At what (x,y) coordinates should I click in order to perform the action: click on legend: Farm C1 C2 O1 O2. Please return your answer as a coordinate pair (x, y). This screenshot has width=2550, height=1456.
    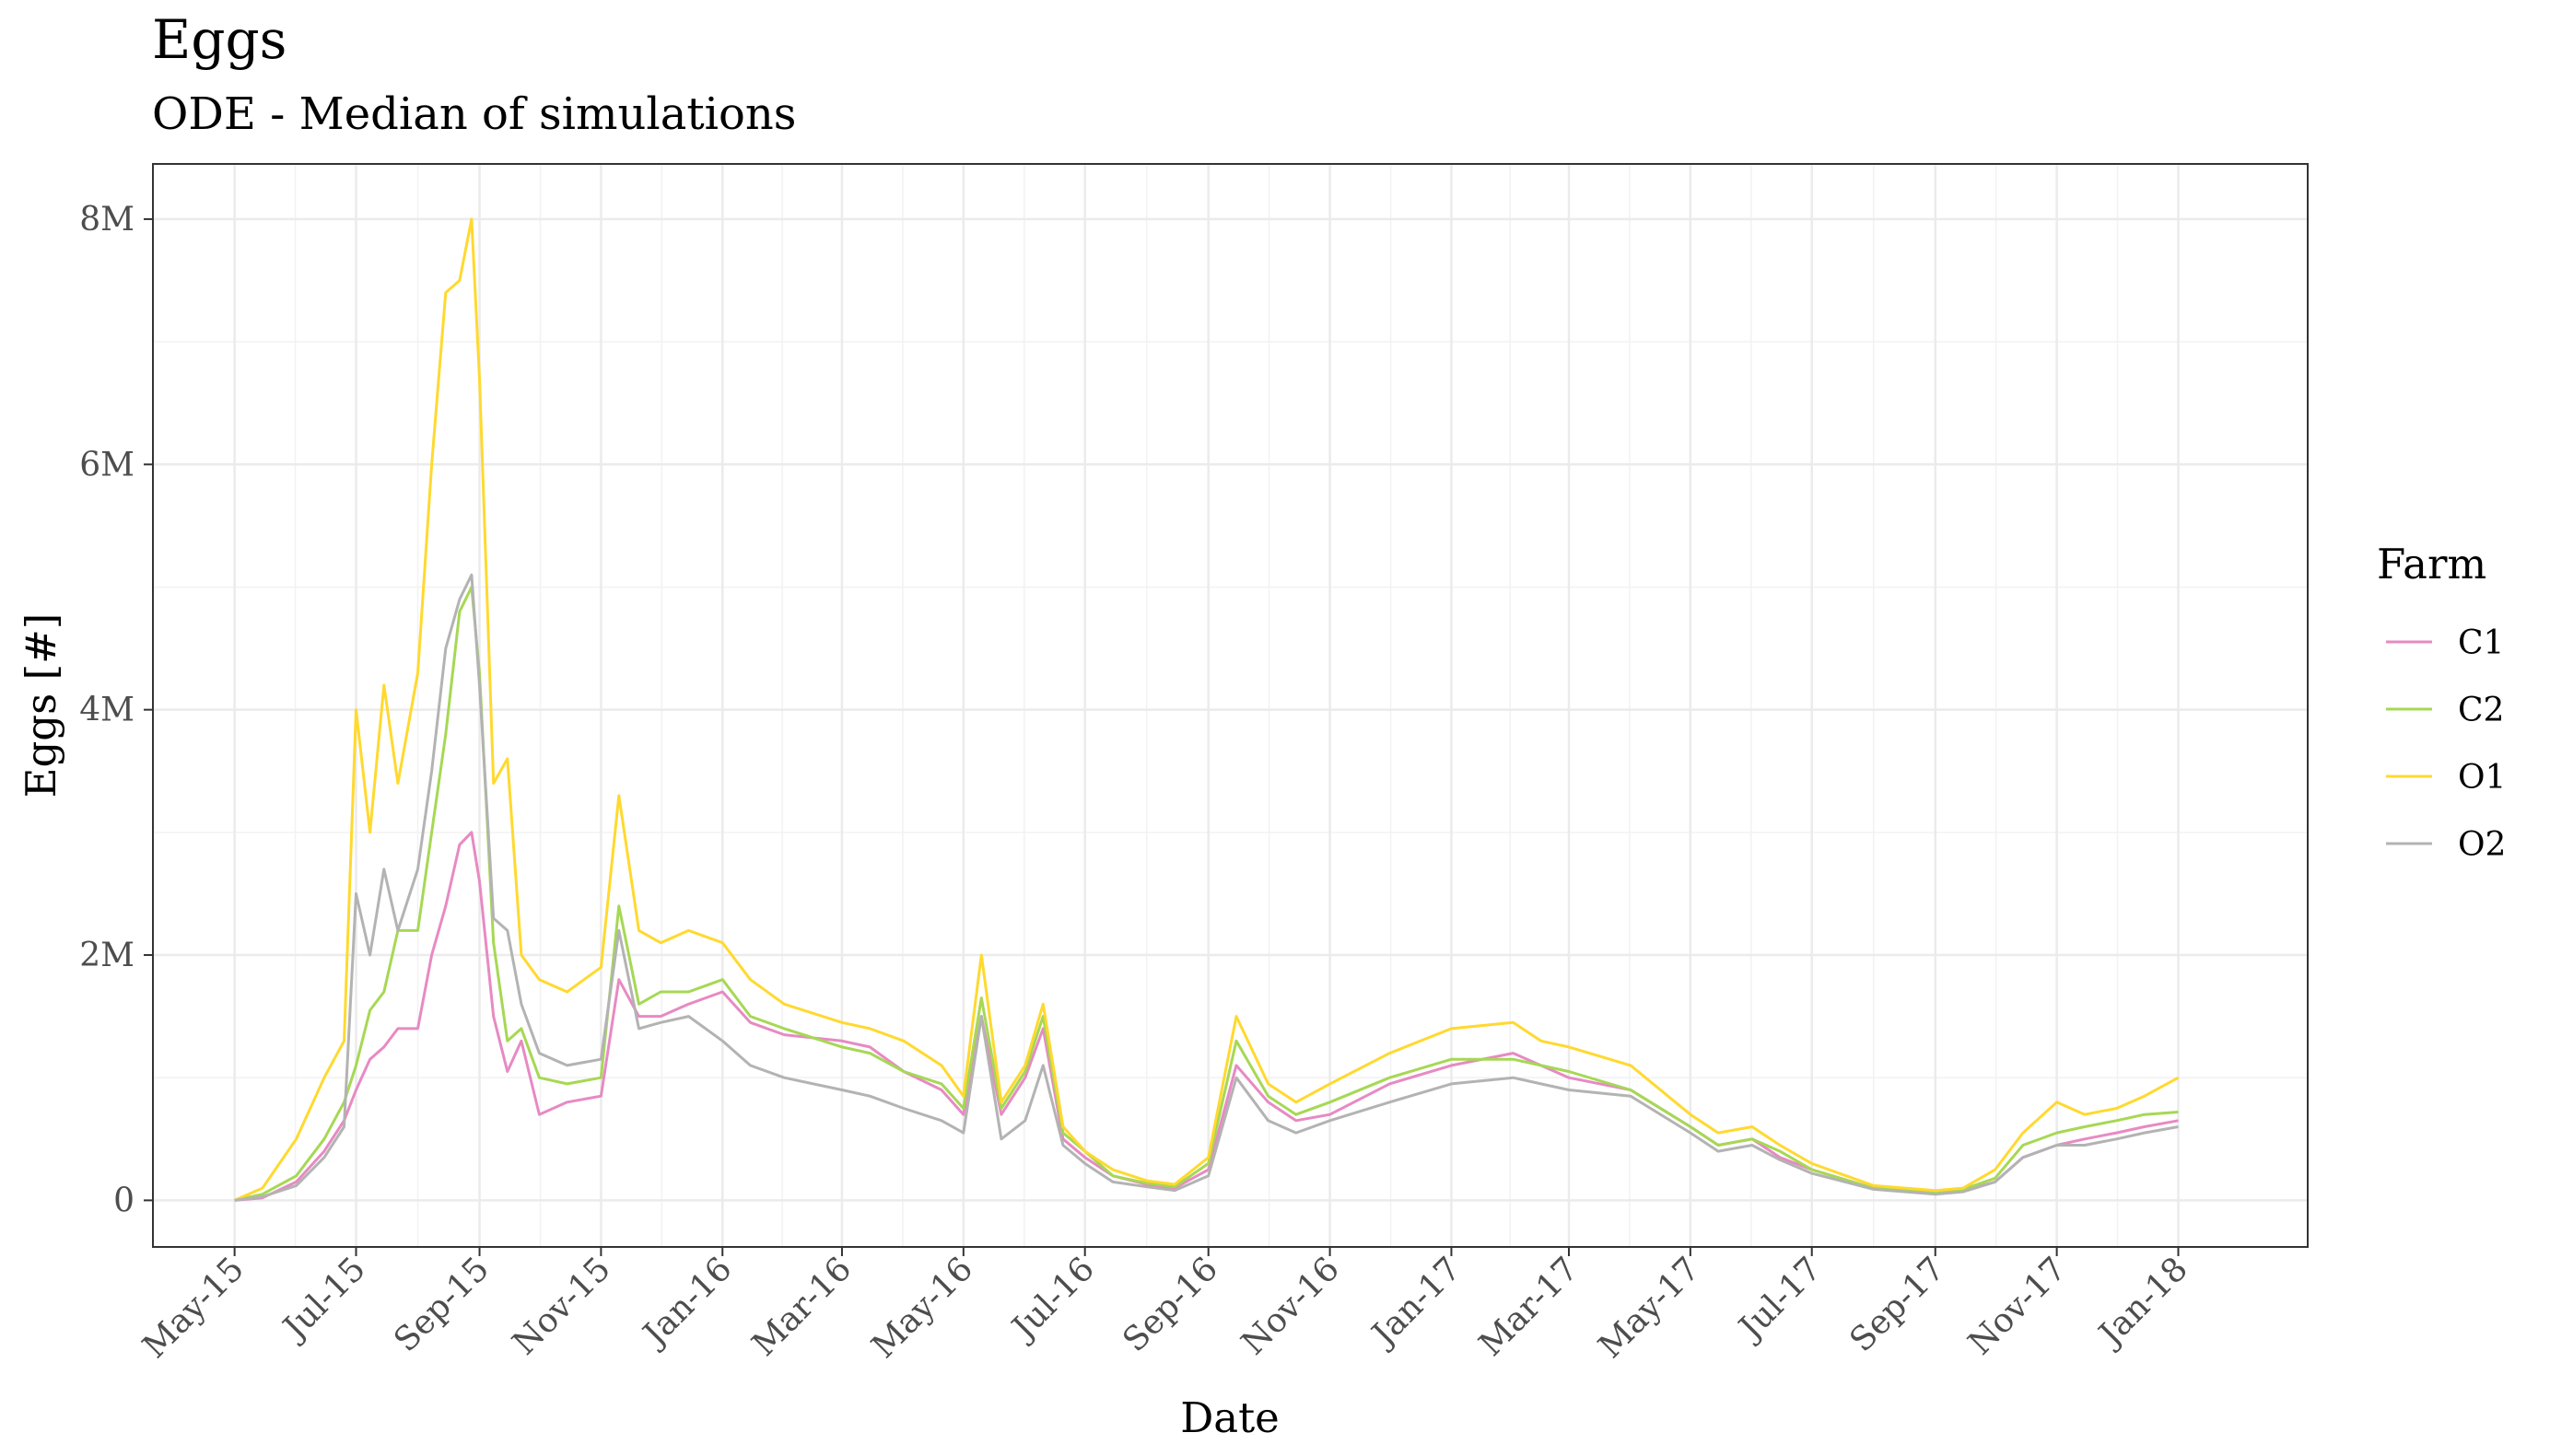
    Looking at the image, I should click on (2441, 702).